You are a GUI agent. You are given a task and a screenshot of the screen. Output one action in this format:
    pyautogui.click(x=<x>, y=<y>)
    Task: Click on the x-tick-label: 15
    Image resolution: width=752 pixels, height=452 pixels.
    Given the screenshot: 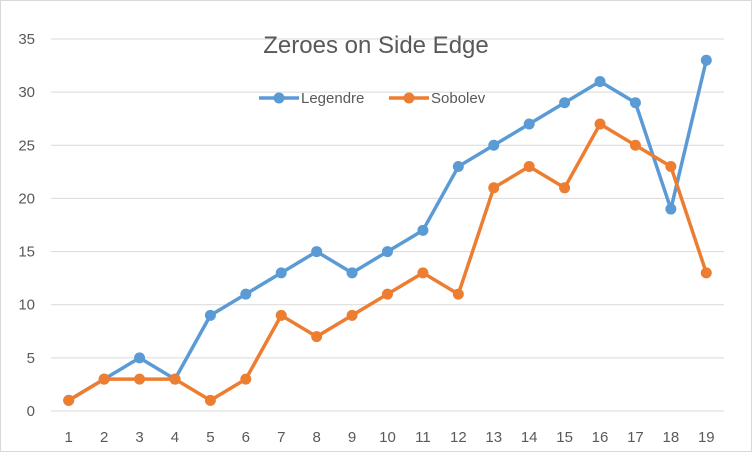 What is the action you would take?
    pyautogui.click(x=564, y=437)
    